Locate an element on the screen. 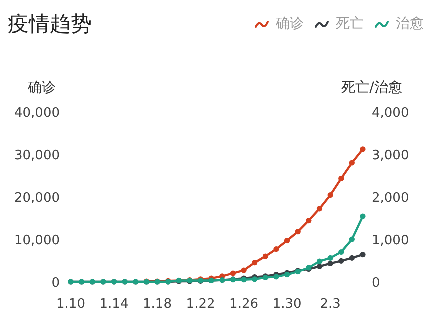  y-tick-label: 30,000 is located at coordinates (37, 156).